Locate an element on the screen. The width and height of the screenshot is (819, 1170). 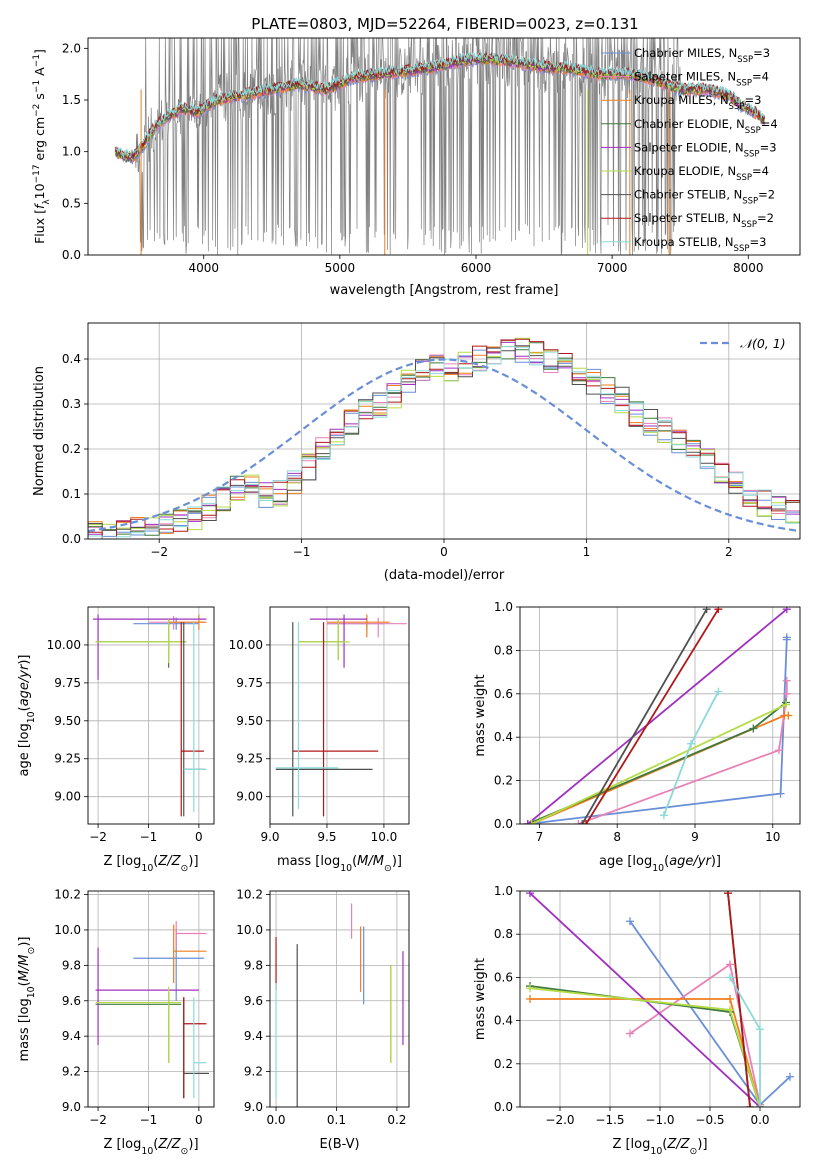
x-tick-label: 0.1 is located at coordinates (336, 1120).